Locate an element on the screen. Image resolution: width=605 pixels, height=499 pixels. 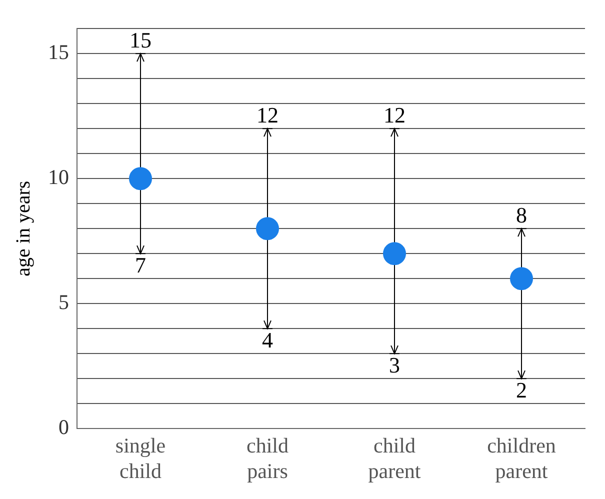
x-tick-label: child pairs is located at coordinates (267, 458).